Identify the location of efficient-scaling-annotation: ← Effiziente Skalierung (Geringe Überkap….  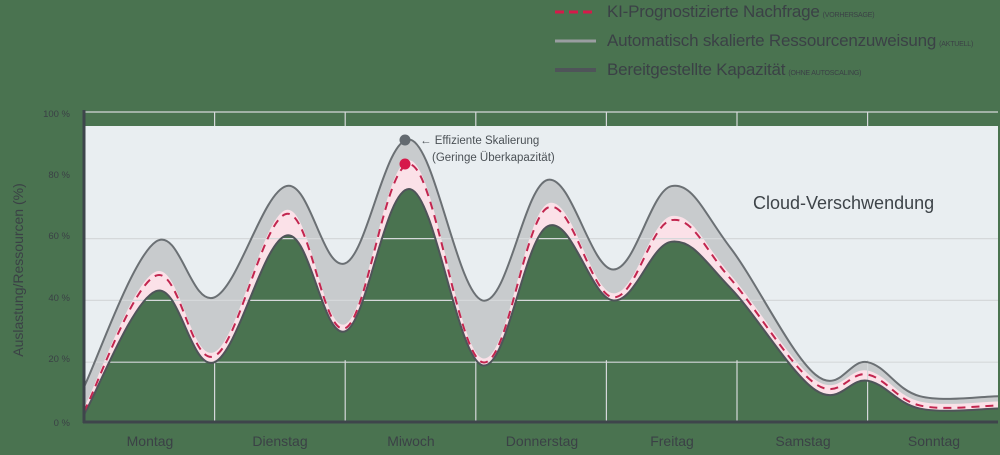
(487, 150).